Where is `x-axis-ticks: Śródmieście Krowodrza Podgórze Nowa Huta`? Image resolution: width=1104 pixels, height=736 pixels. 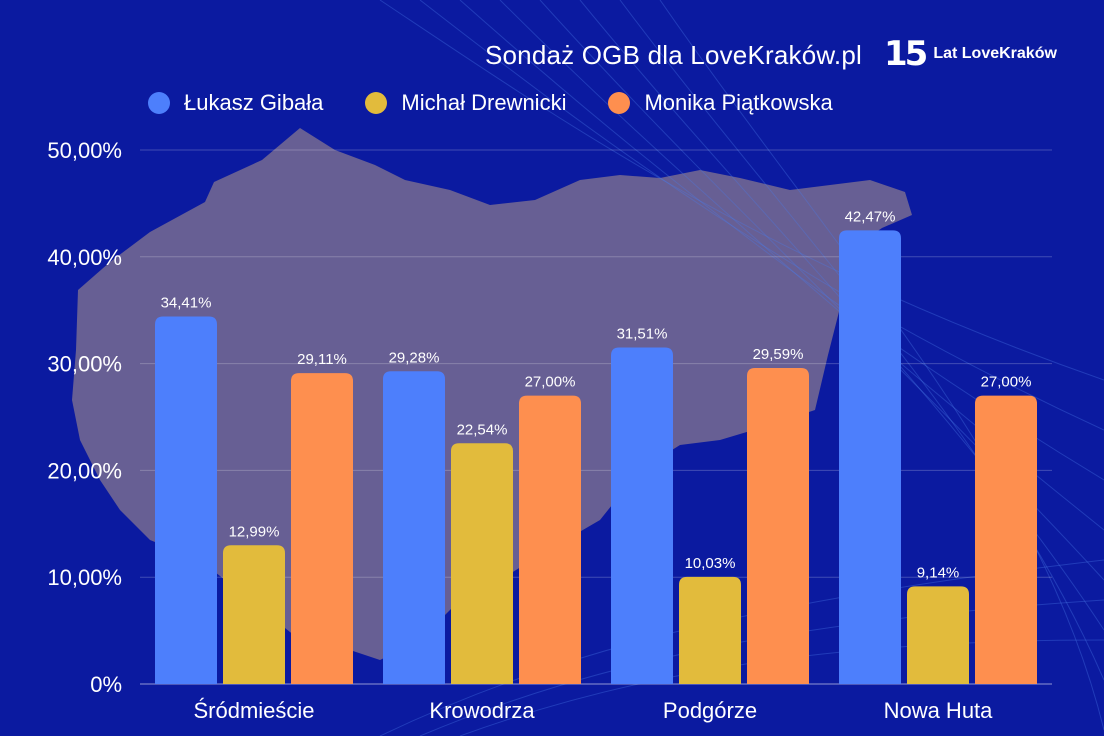 x-axis-ticks: Śródmieście Krowodrza Podgórze Nowa Huta is located at coordinates (593, 710).